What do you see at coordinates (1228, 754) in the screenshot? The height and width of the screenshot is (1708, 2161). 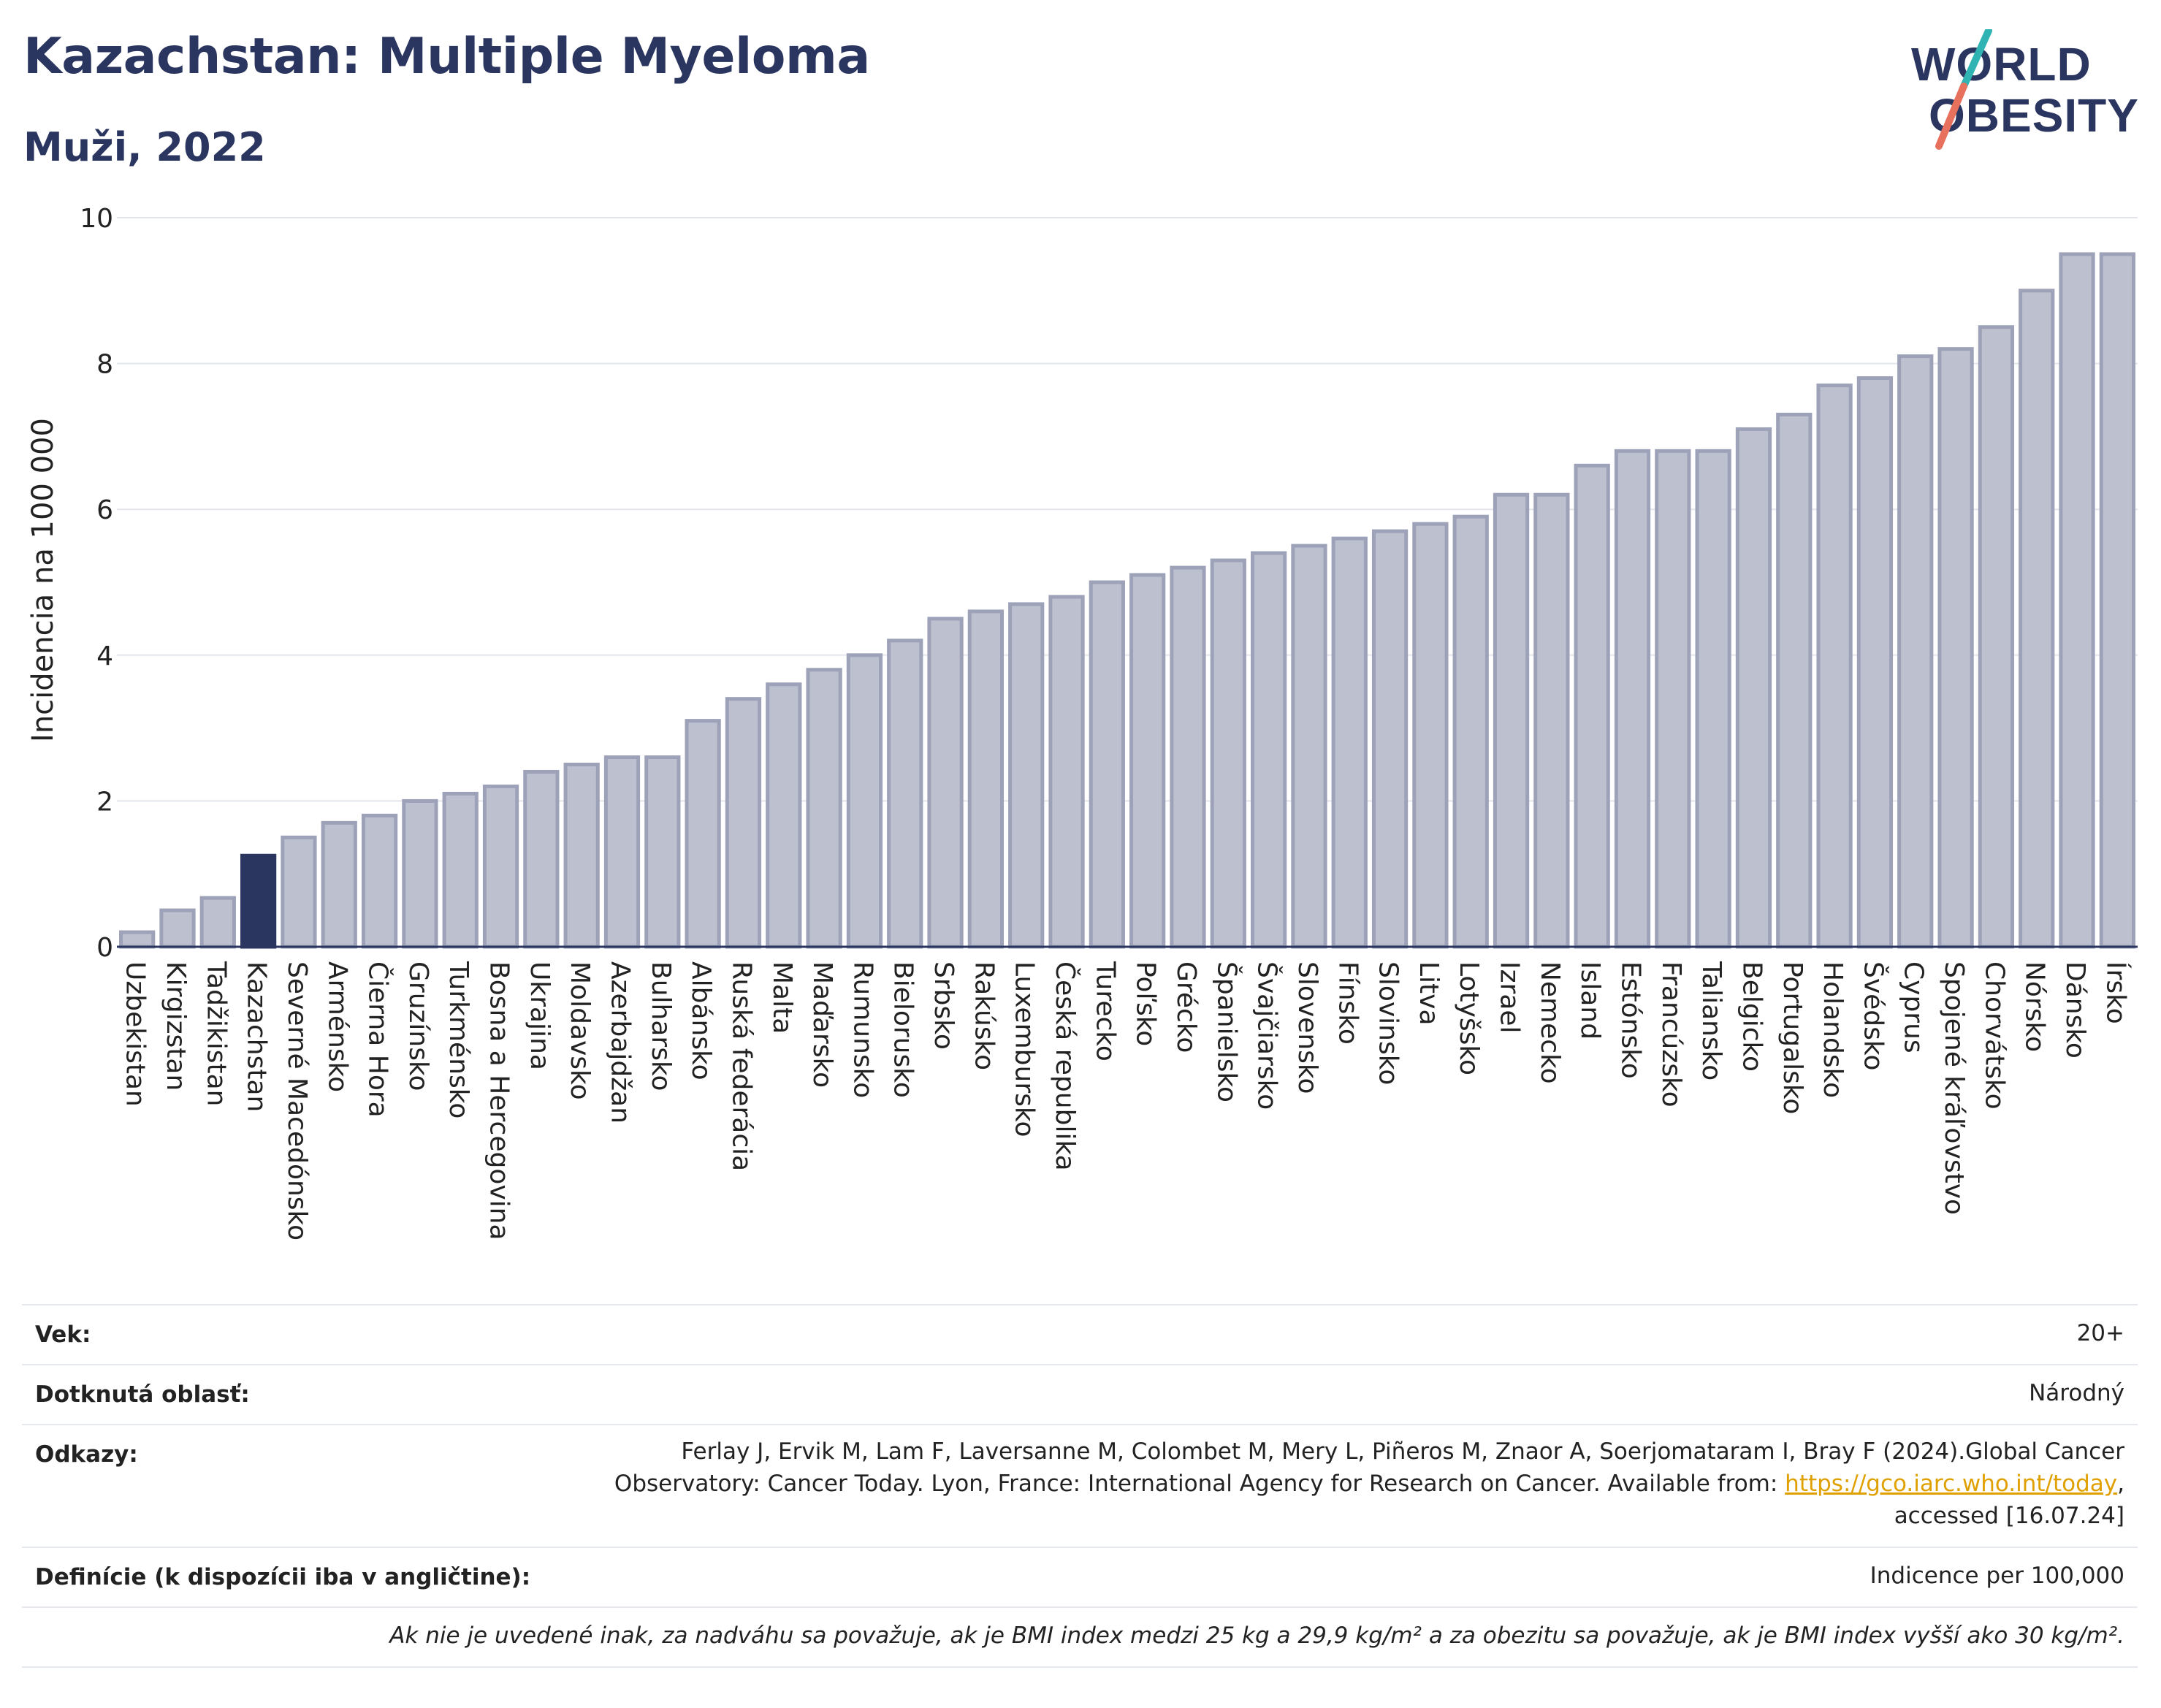 I see `bar-Španielsko` at bounding box center [1228, 754].